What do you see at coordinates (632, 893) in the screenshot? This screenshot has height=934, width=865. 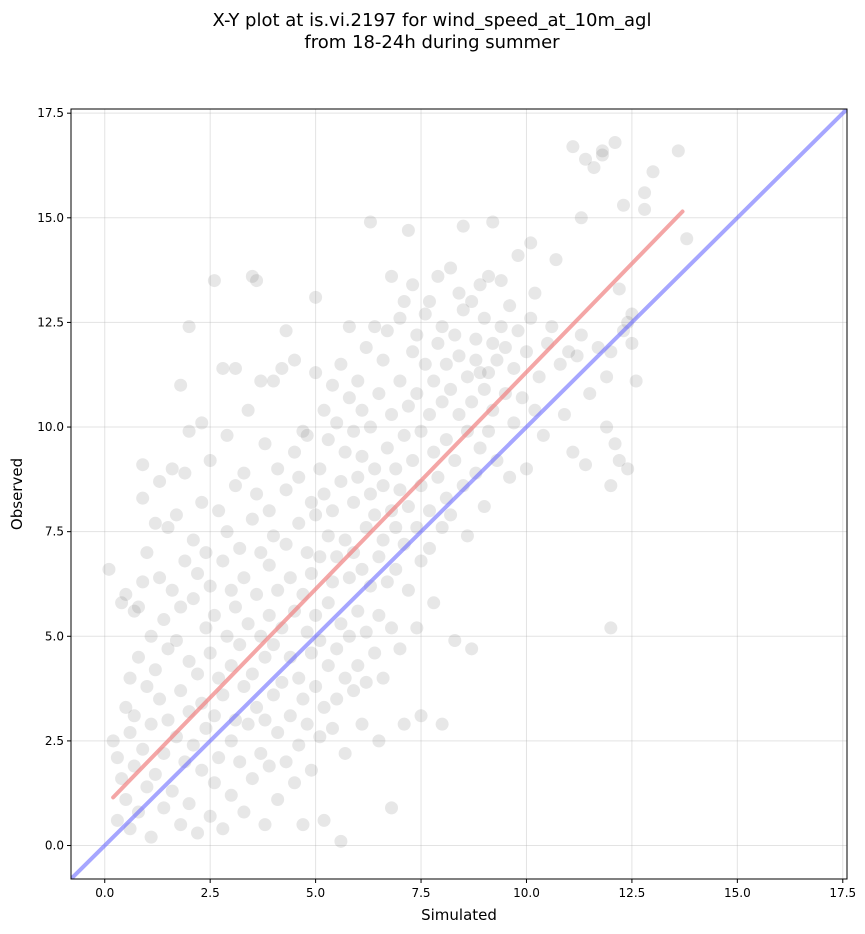 I see `x-tick-label: 12.5` at bounding box center [632, 893].